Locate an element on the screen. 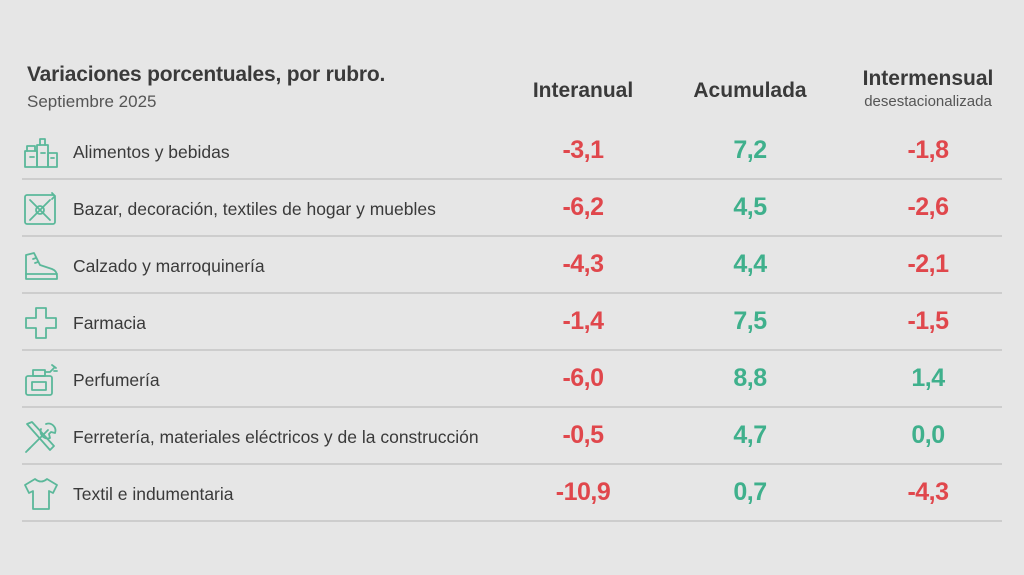 This screenshot has height=575, width=1024. value-acumulada: 8,8 is located at coordinates (750, 378).